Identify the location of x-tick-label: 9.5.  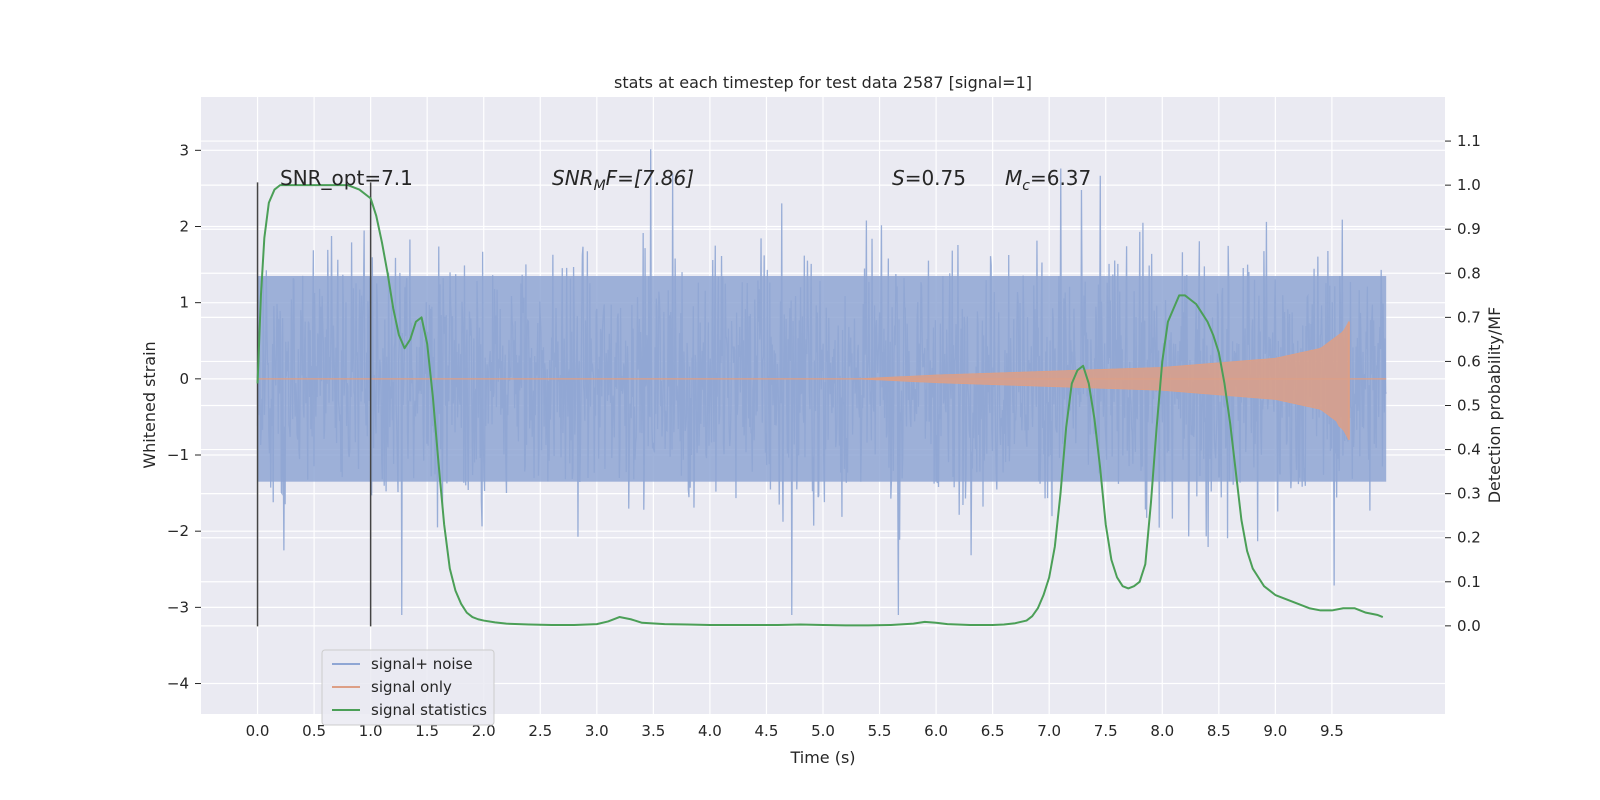
(1332, 731).